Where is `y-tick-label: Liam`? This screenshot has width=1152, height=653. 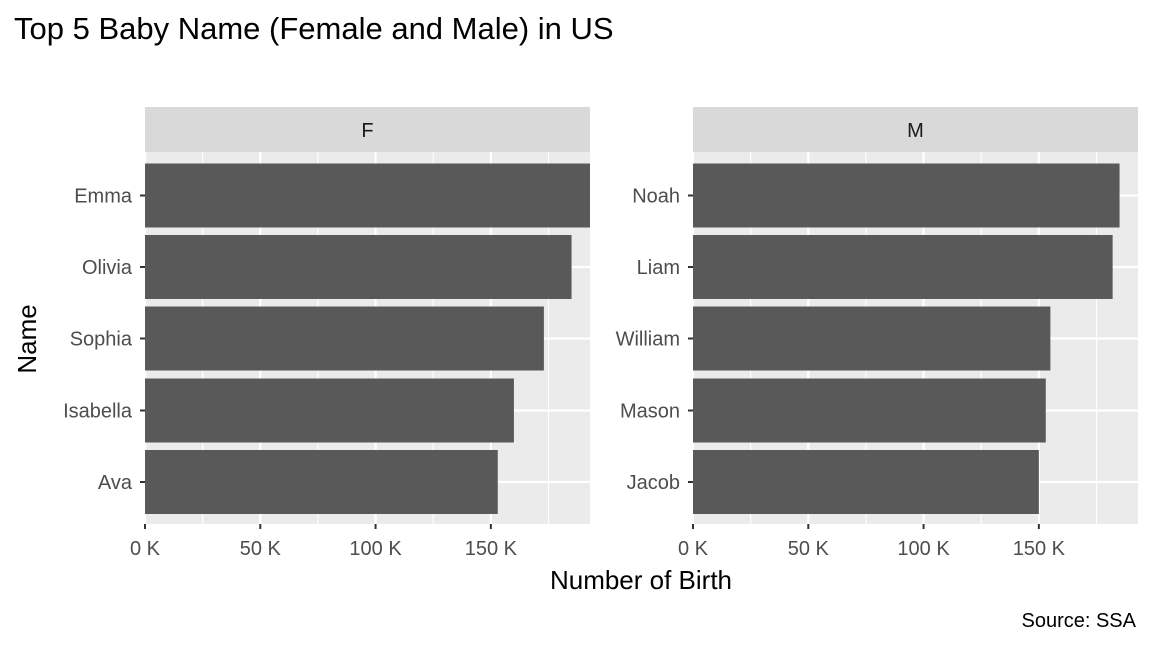
y-tick-label: Liam is located at coordinates (658, 268).